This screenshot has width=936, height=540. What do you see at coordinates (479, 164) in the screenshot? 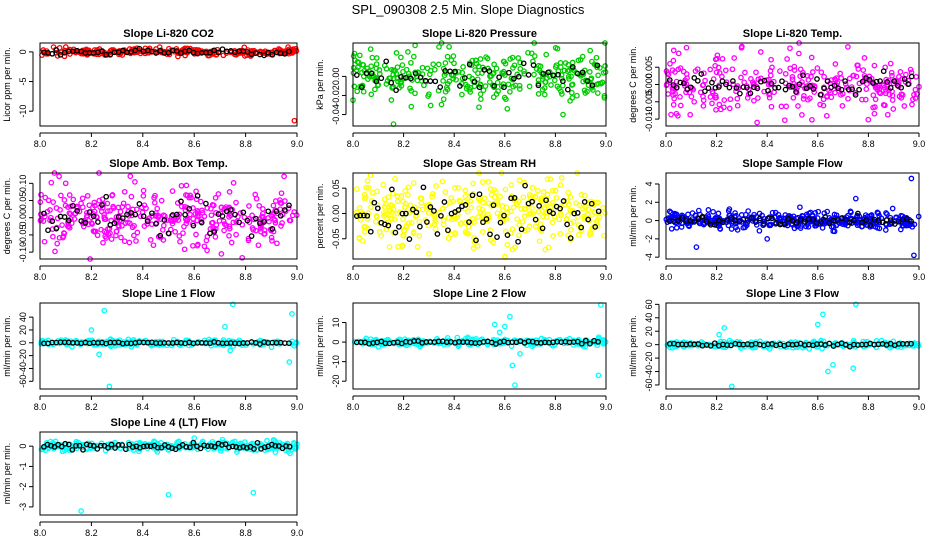
I see `chart-title: Slope Gas Stream RH` at bounding box center [479, 164].